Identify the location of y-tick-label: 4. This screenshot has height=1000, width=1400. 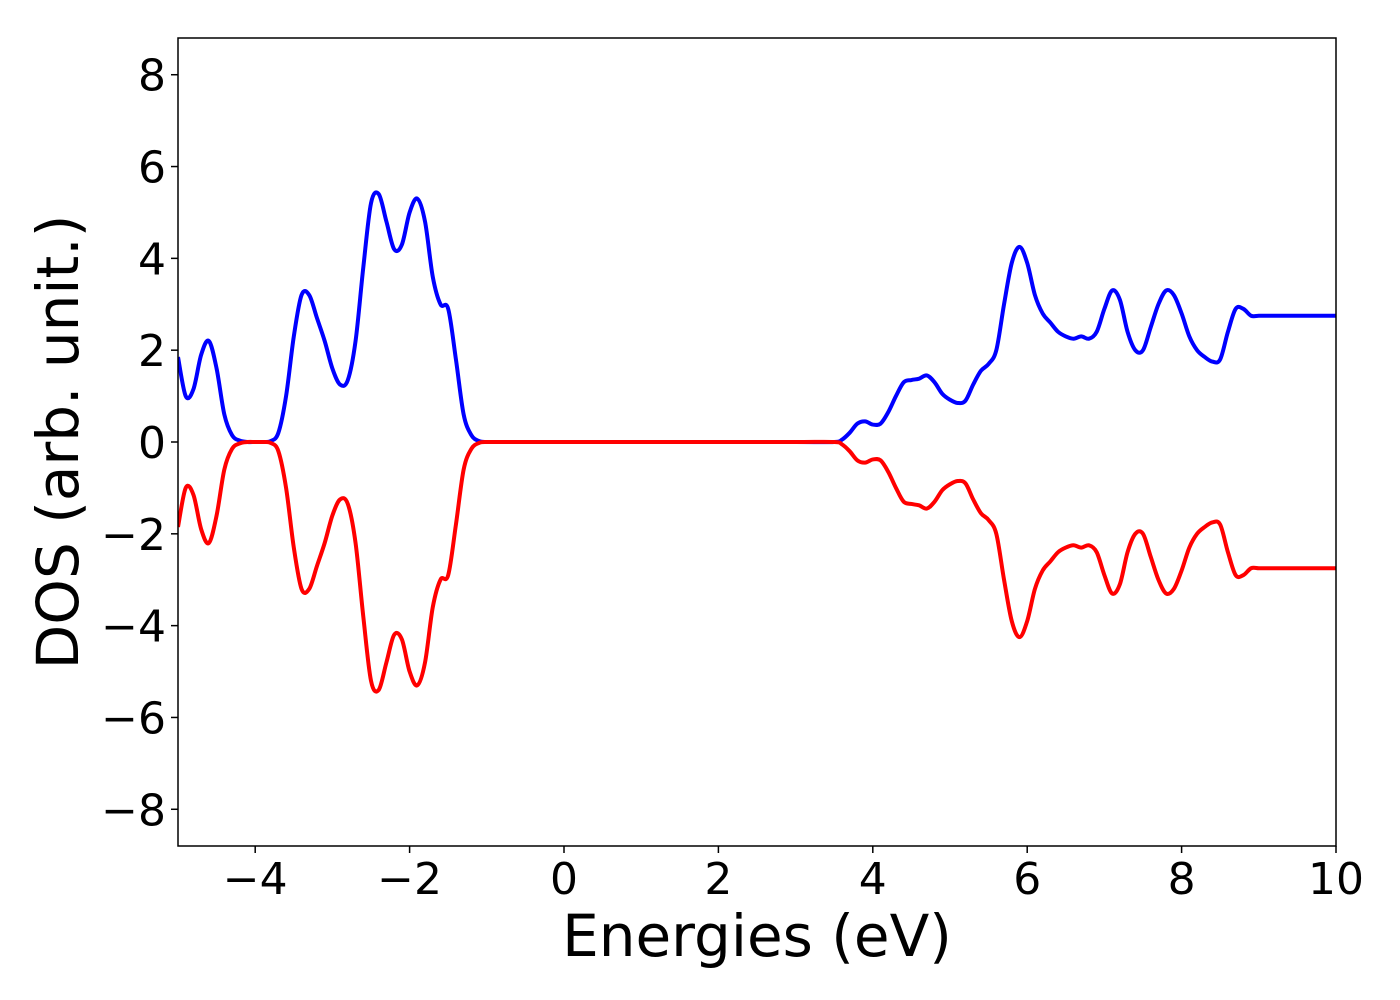
(152, 259).